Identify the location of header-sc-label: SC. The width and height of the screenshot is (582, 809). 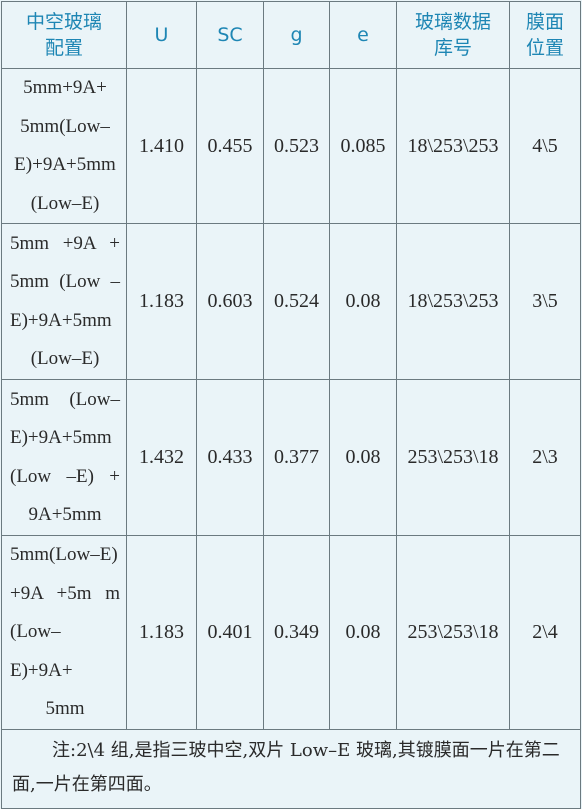
(230, 35).